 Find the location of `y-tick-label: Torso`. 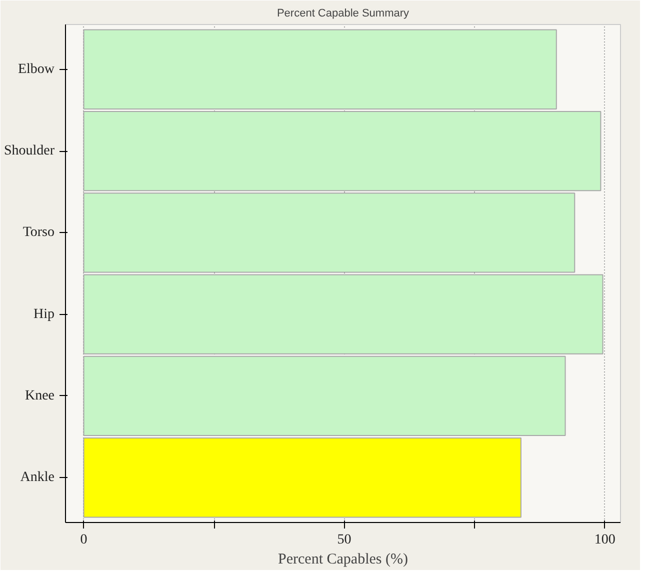

y-tick-label: Torso is located at coordinates (38, 232).